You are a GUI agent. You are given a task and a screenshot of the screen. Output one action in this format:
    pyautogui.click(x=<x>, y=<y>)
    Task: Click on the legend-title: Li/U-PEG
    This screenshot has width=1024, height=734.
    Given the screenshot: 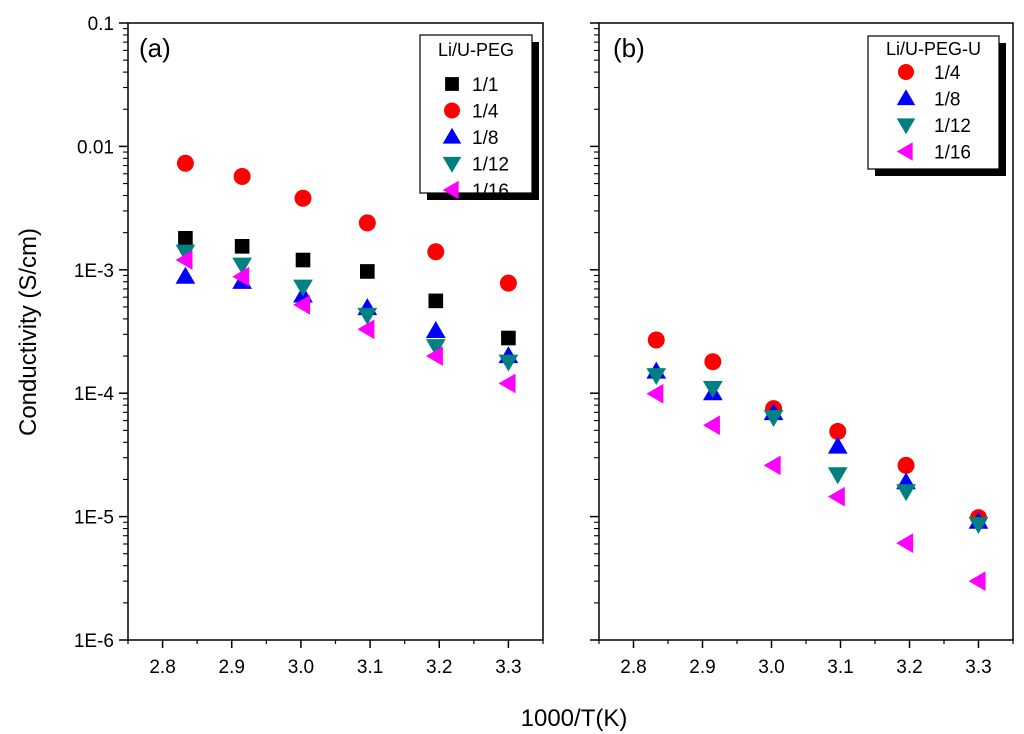 What is the action you would take?
    pyautogui.click(x=476, y=50)
    